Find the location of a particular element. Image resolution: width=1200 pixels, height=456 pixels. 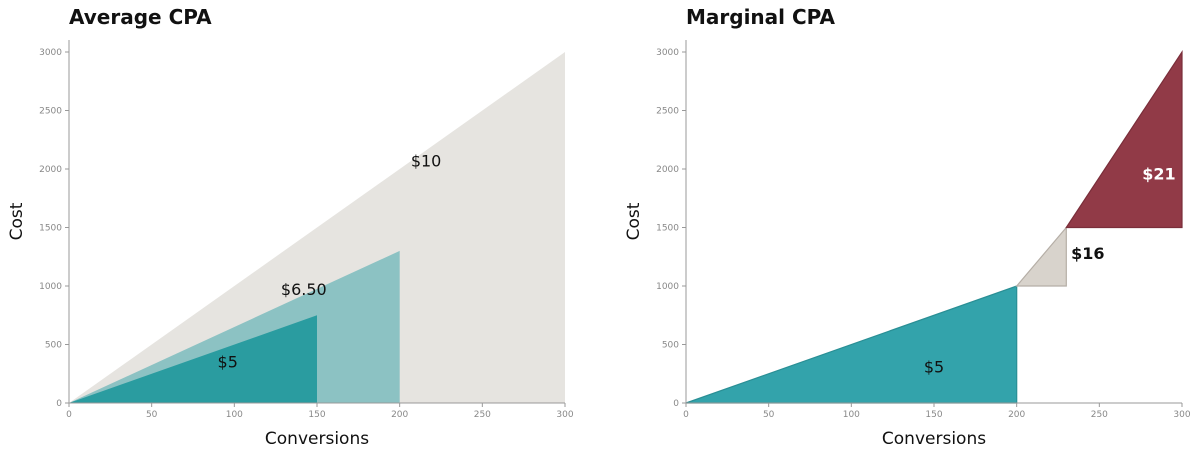

chart-title: Average CPA is located at coordinates (140, 17).